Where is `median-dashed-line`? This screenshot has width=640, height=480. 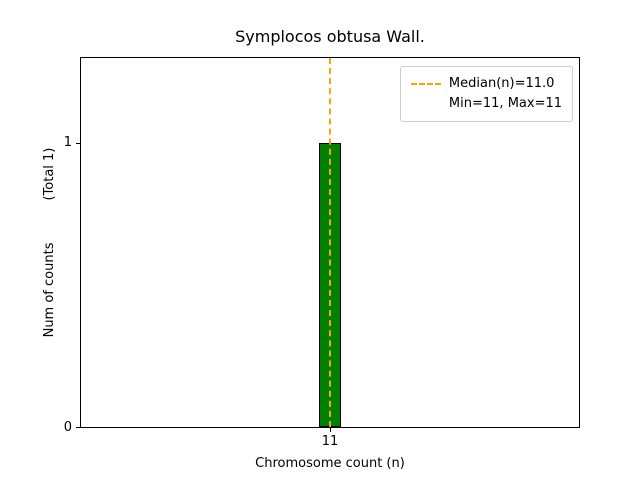
median-dashed-line is located at coordinates (330, 242).